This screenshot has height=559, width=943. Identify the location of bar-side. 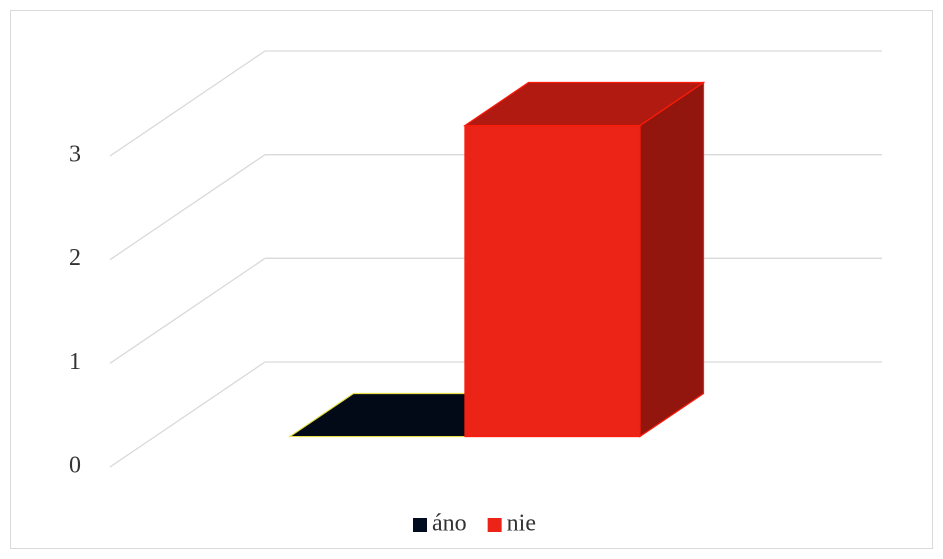
(672, 259).